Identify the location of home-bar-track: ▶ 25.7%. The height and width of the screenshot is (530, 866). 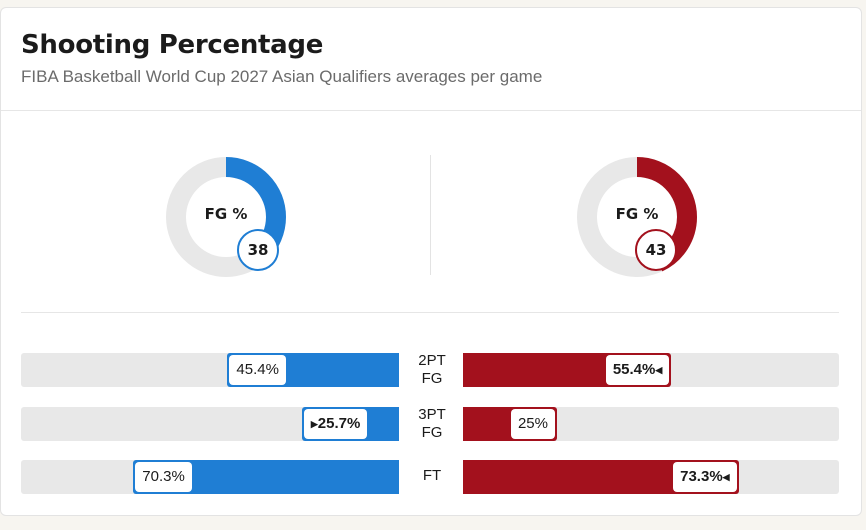
(210, 424).